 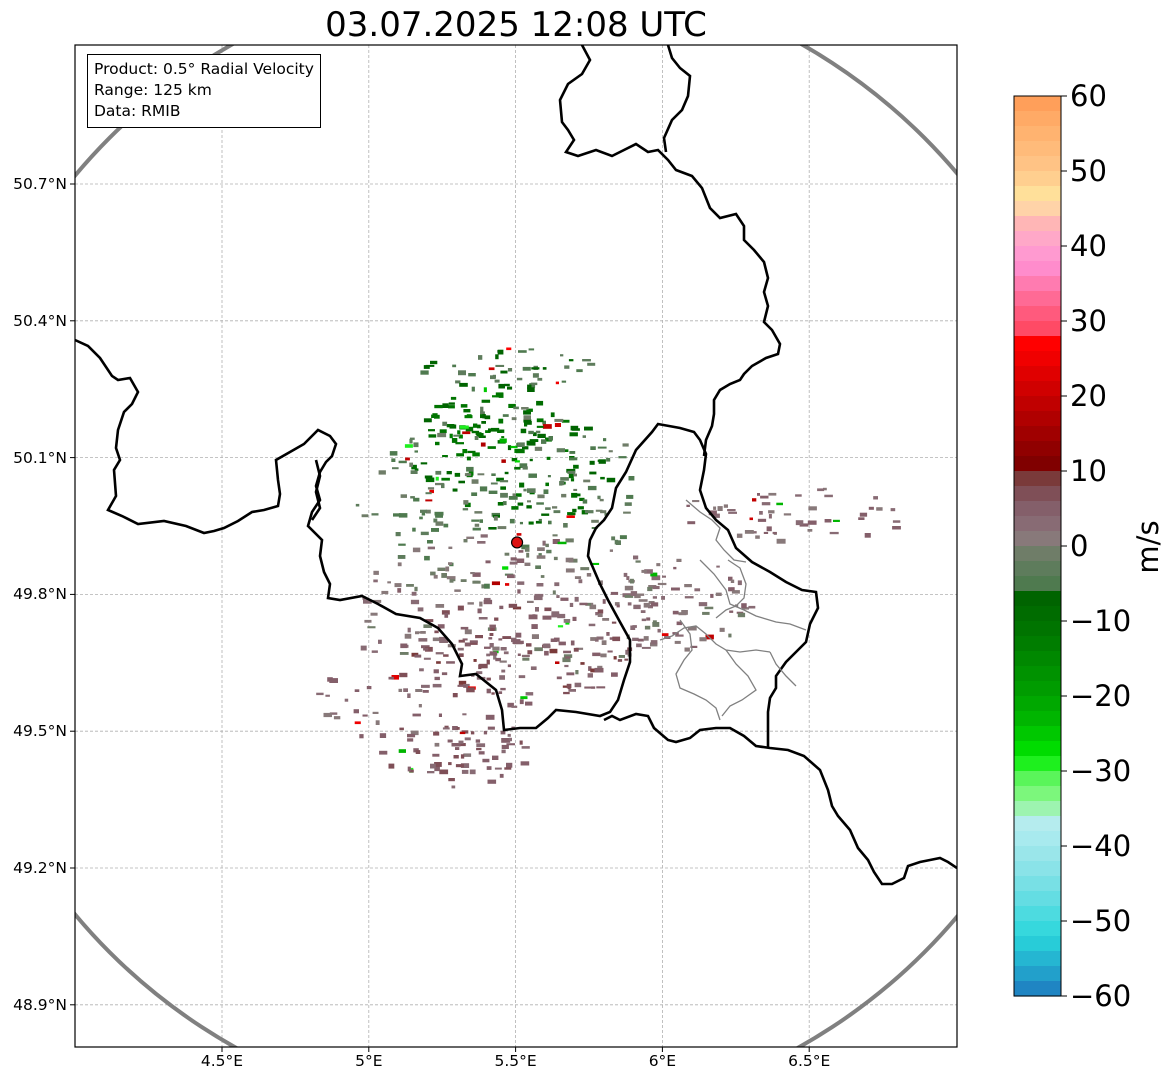 I want to click on colorbar-unit-label: m/s, so click(x=1148, y=547).